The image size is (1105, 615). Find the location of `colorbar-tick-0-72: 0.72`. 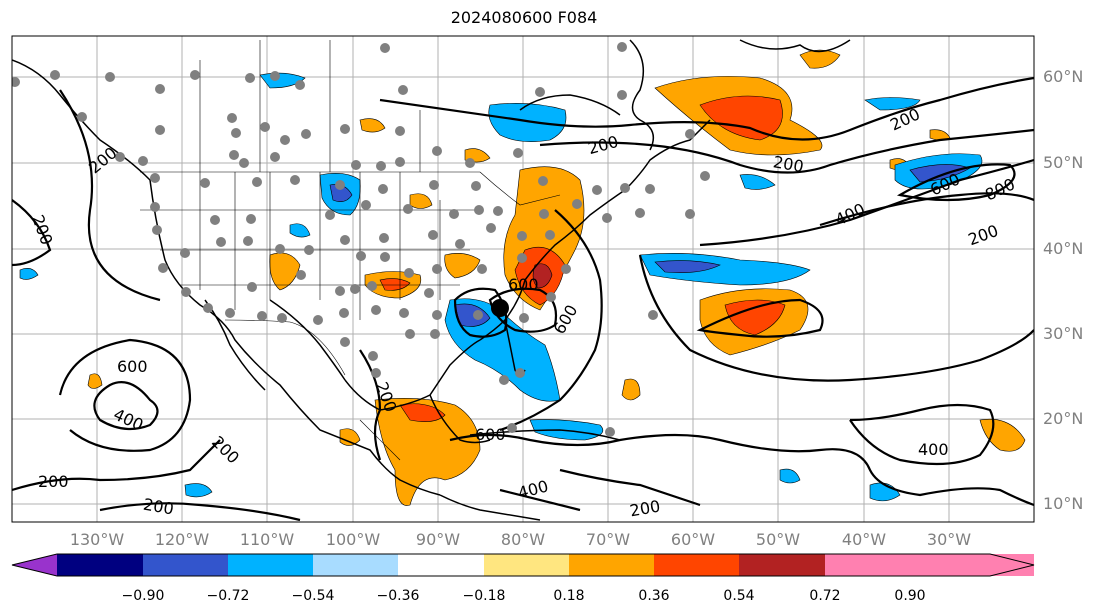

colorbar-tick-0-72: 0.72 is located at coordinates (825, 596).